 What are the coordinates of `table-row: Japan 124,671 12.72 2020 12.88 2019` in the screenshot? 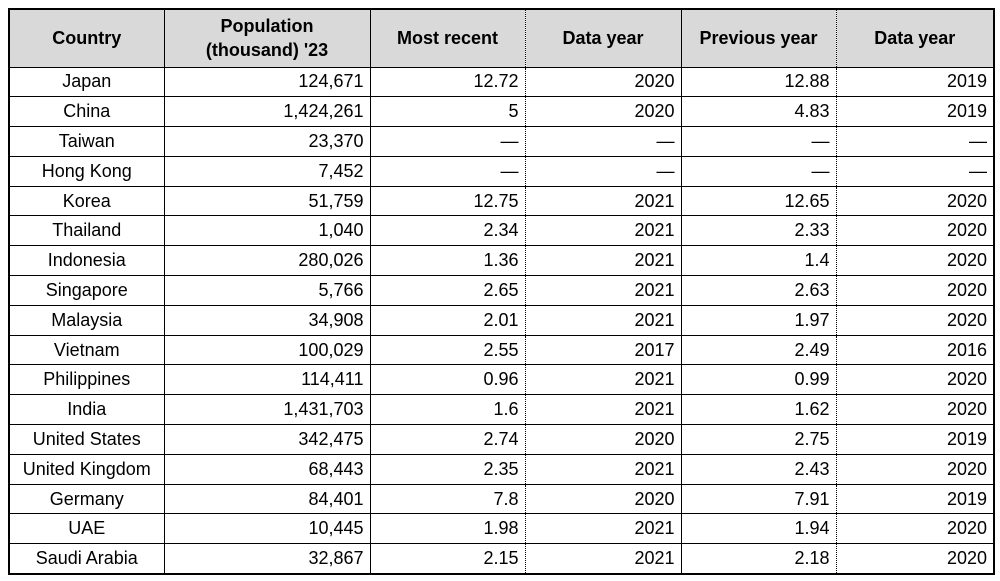 It's located at (501, 82).